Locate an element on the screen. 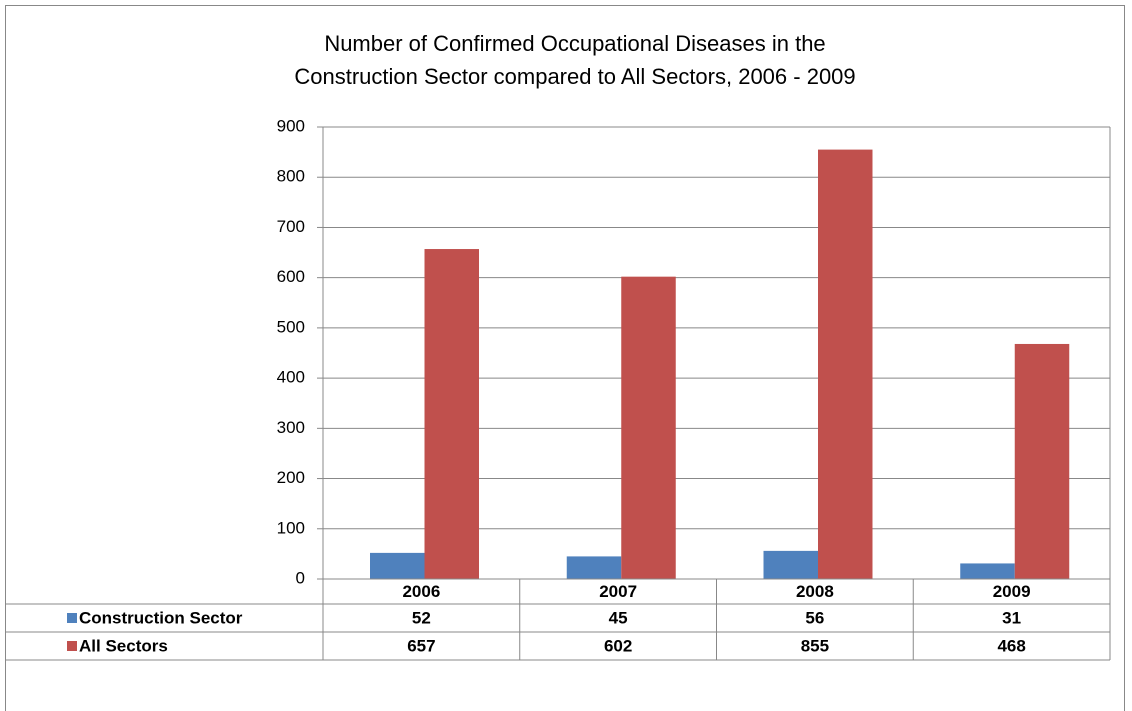  table-value: 855 is located at coordinates (815, 645).